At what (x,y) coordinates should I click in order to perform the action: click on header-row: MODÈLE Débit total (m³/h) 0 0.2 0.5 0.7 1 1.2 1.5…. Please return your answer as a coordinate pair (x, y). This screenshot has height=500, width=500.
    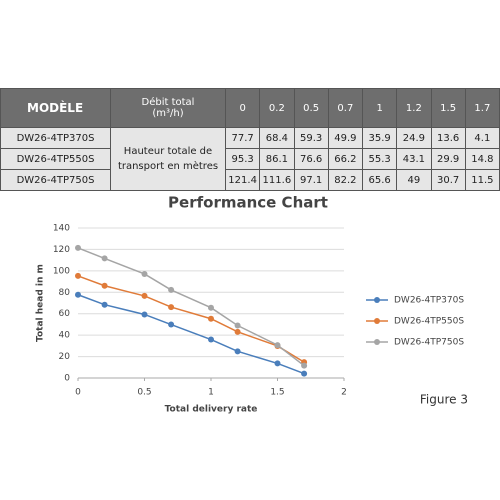
    Looking at the image, I should click on (250, 108).